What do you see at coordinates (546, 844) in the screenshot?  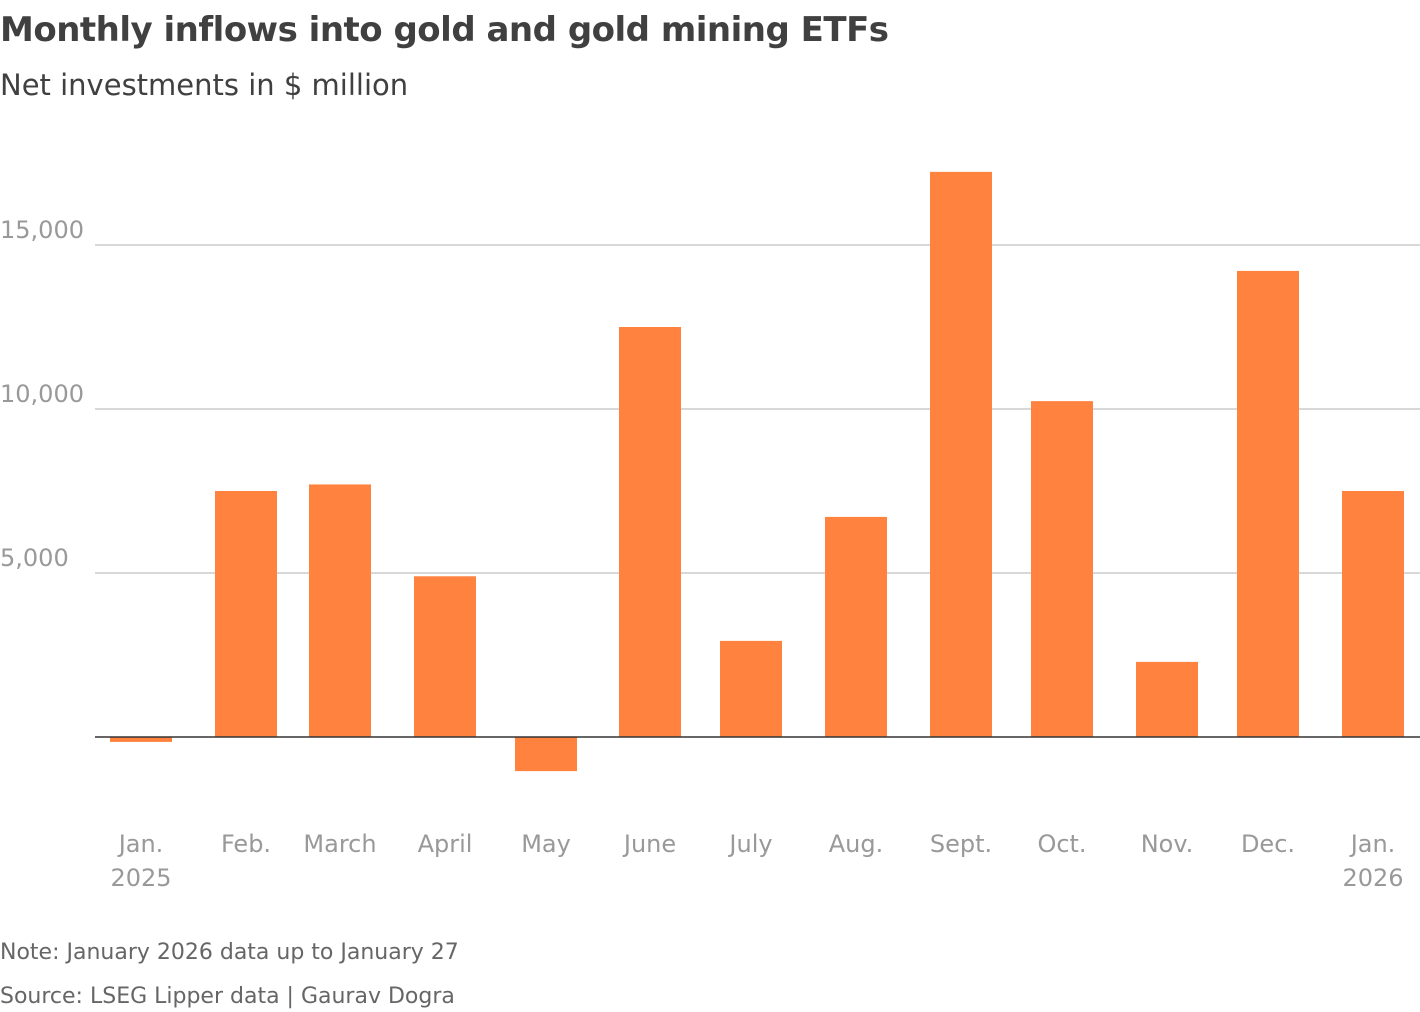 I see `x-tick-label: May` at bounding box center [546, 844].